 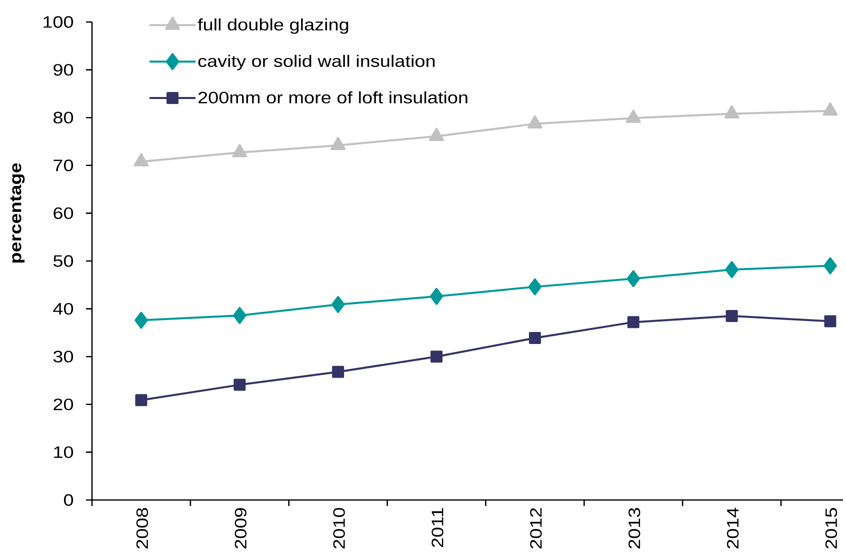 What do you see at coordinates (64, 213) in the screenshot?
I see `y-tick-label: 60` at bounding box center [64, 213].